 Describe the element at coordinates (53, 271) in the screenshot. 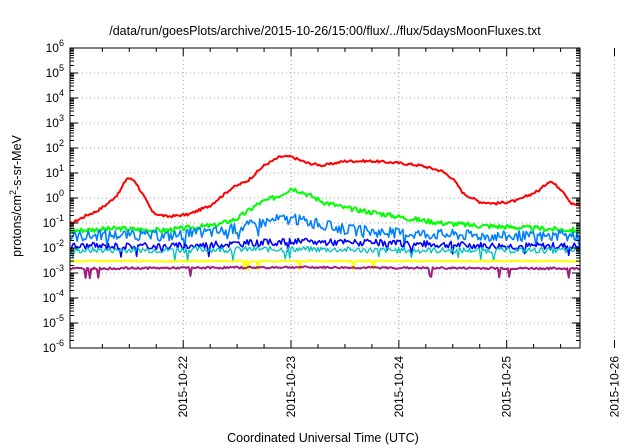

I see `y-tick-label: 10⁻³` at that location.